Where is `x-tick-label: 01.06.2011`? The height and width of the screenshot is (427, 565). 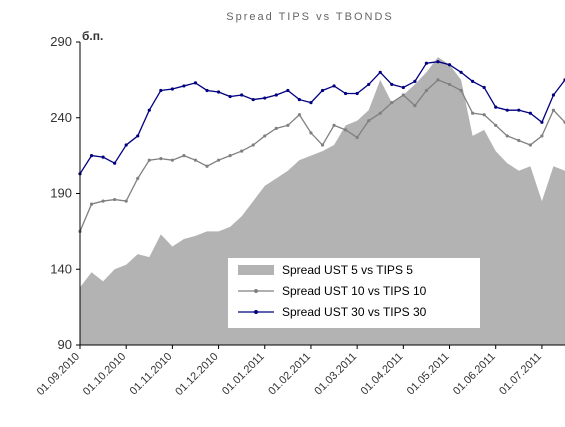
x-tick-label: 01.06.2011 is located at coordinates (474, 374).